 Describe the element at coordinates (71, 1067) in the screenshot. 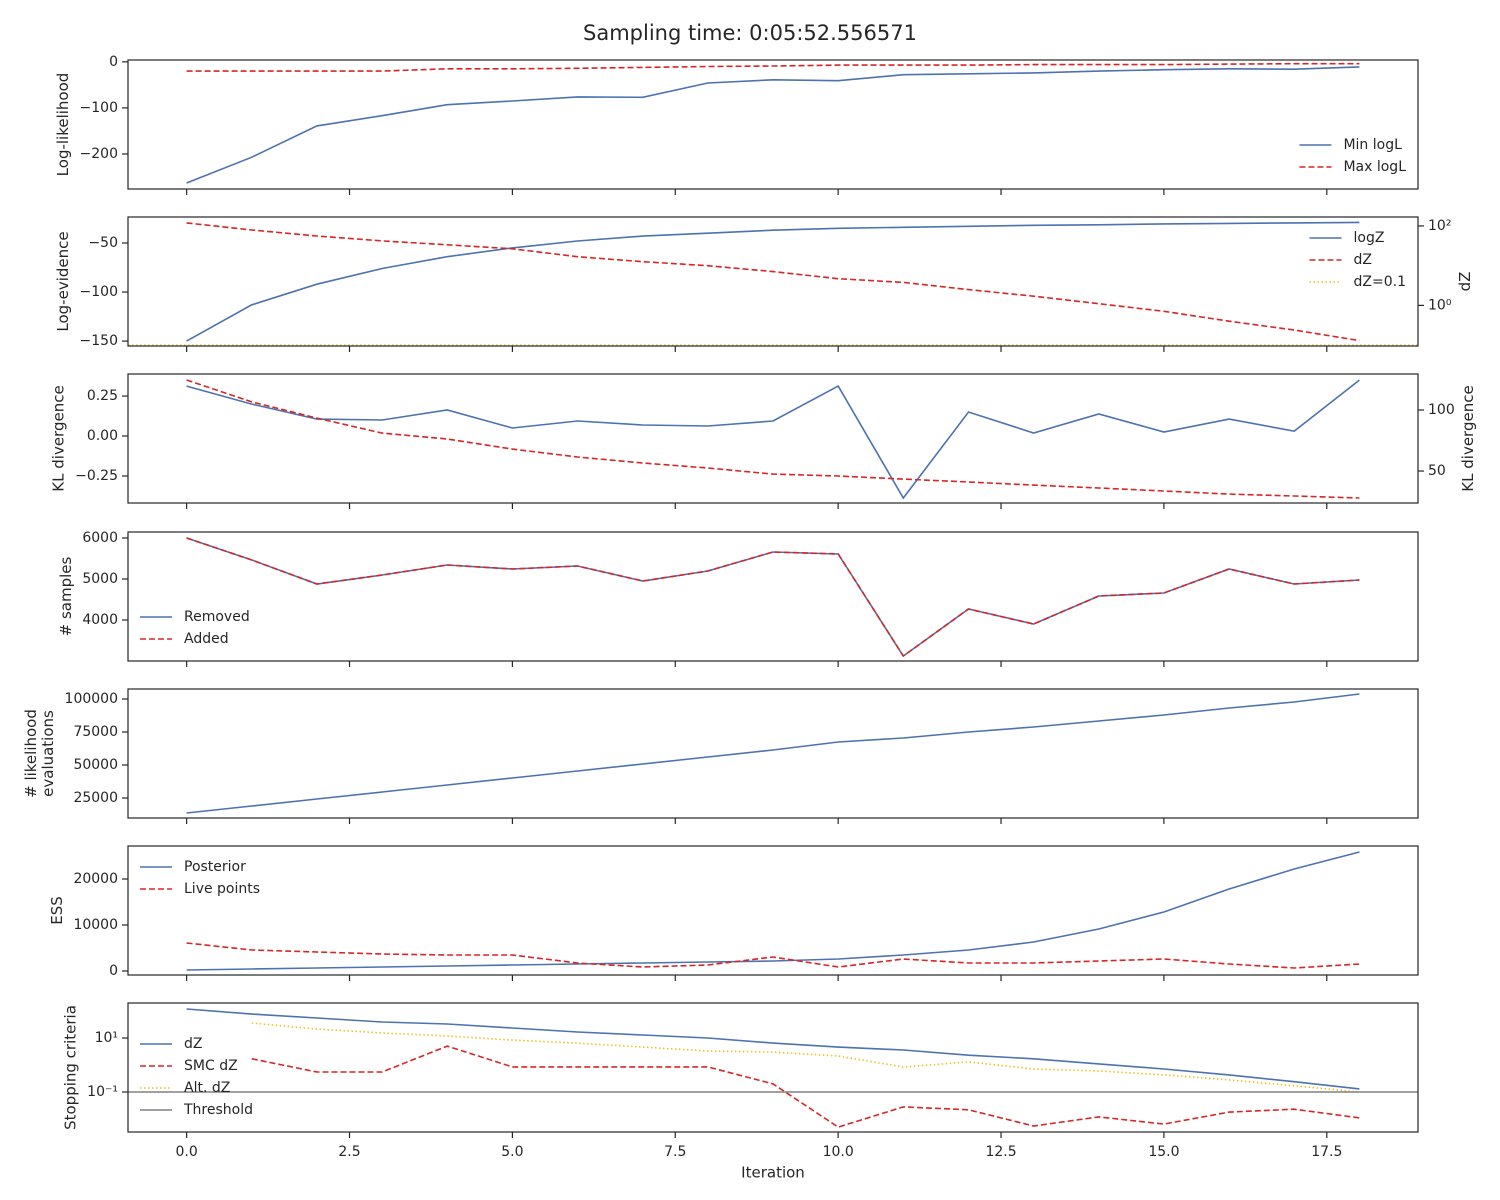

I see `y-axis-label: Stopping criteria` at that location.